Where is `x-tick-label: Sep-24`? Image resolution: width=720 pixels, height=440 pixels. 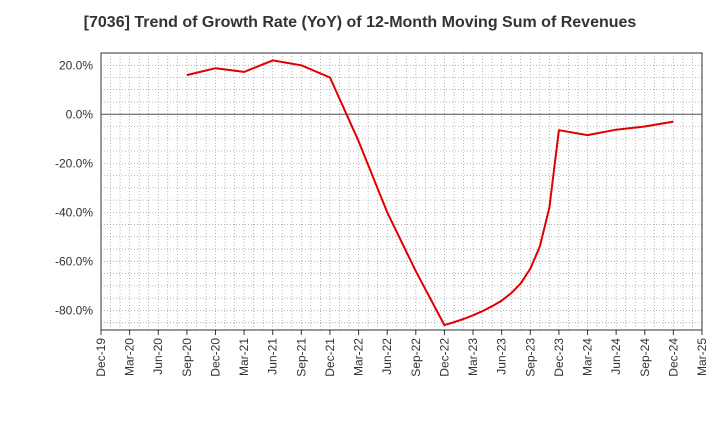
x-tick-label: Sep-24 is located at coordinates (645, 357).